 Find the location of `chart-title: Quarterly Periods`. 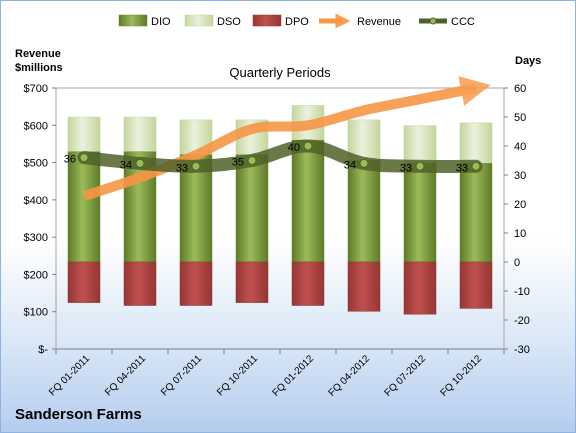

chart-title: Quarterly Periods is located at coordinates (280, 72).